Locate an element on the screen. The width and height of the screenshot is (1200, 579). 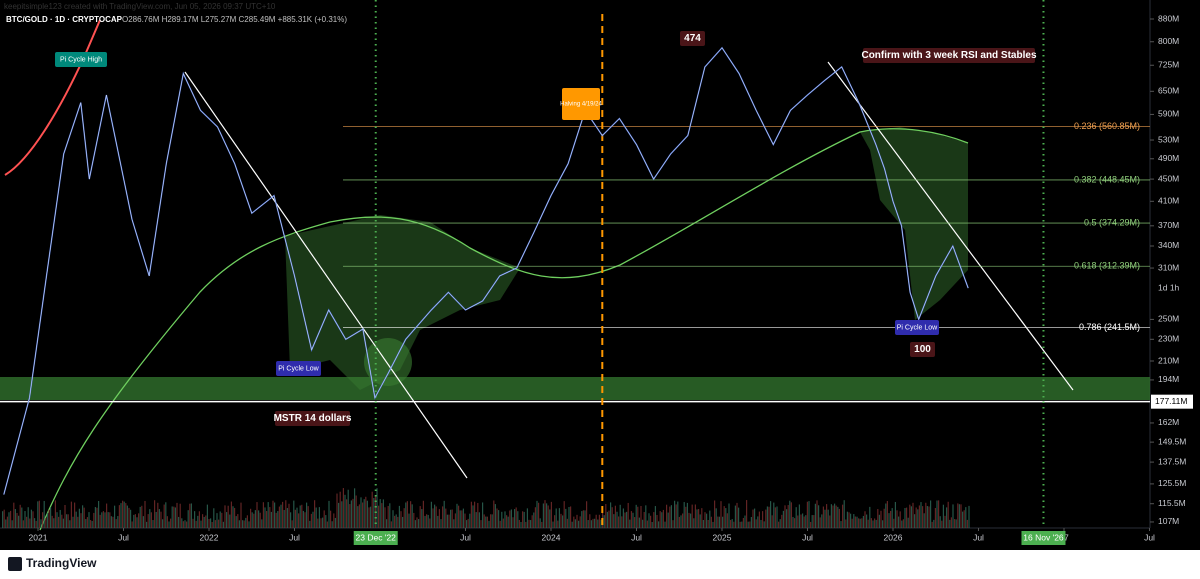
countdown: 1d 1h is located at coordinates (1169, 287).